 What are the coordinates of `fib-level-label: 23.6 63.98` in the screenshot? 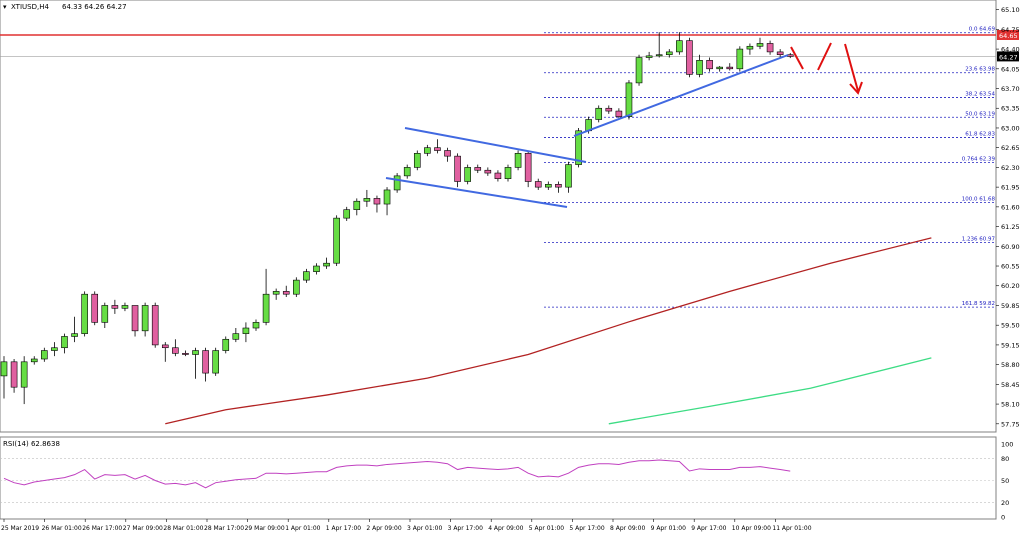 It's located at (980, 70).